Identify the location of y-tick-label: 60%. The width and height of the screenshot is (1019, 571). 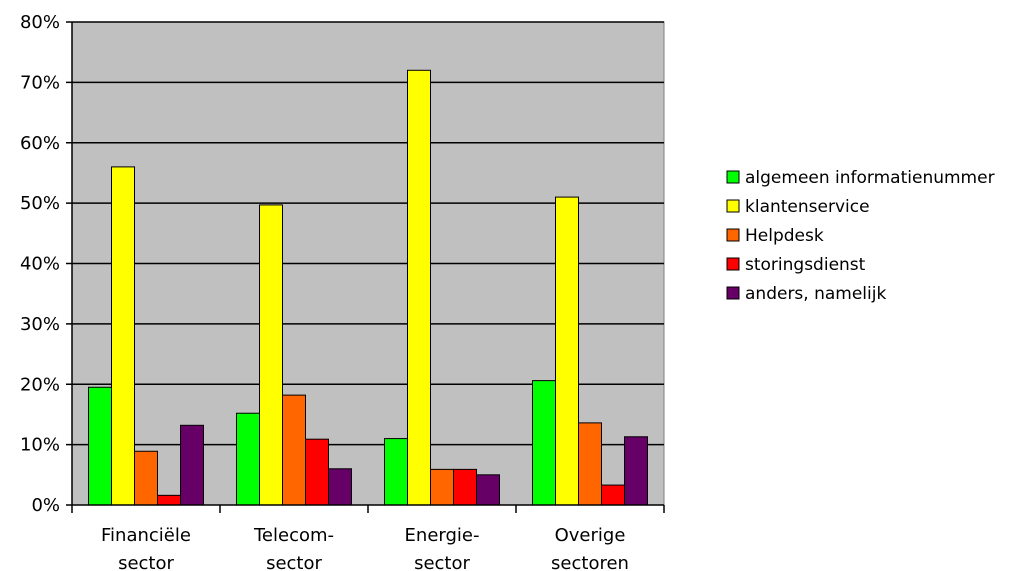
(40, 143).